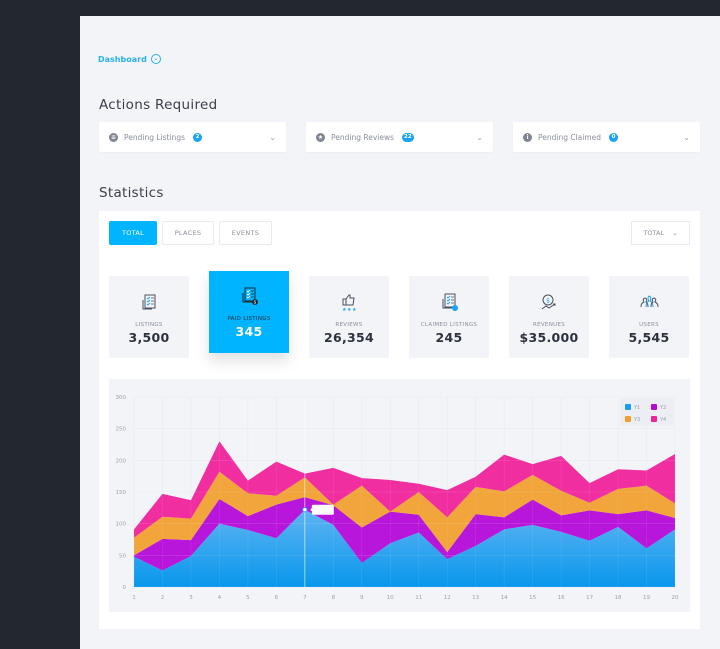 This screenshot has width=720, height=649. What do you see at coordinates (628, 419) in the screenshot?
I see `legend-swatch-y3` at bounding box center [628, 419].